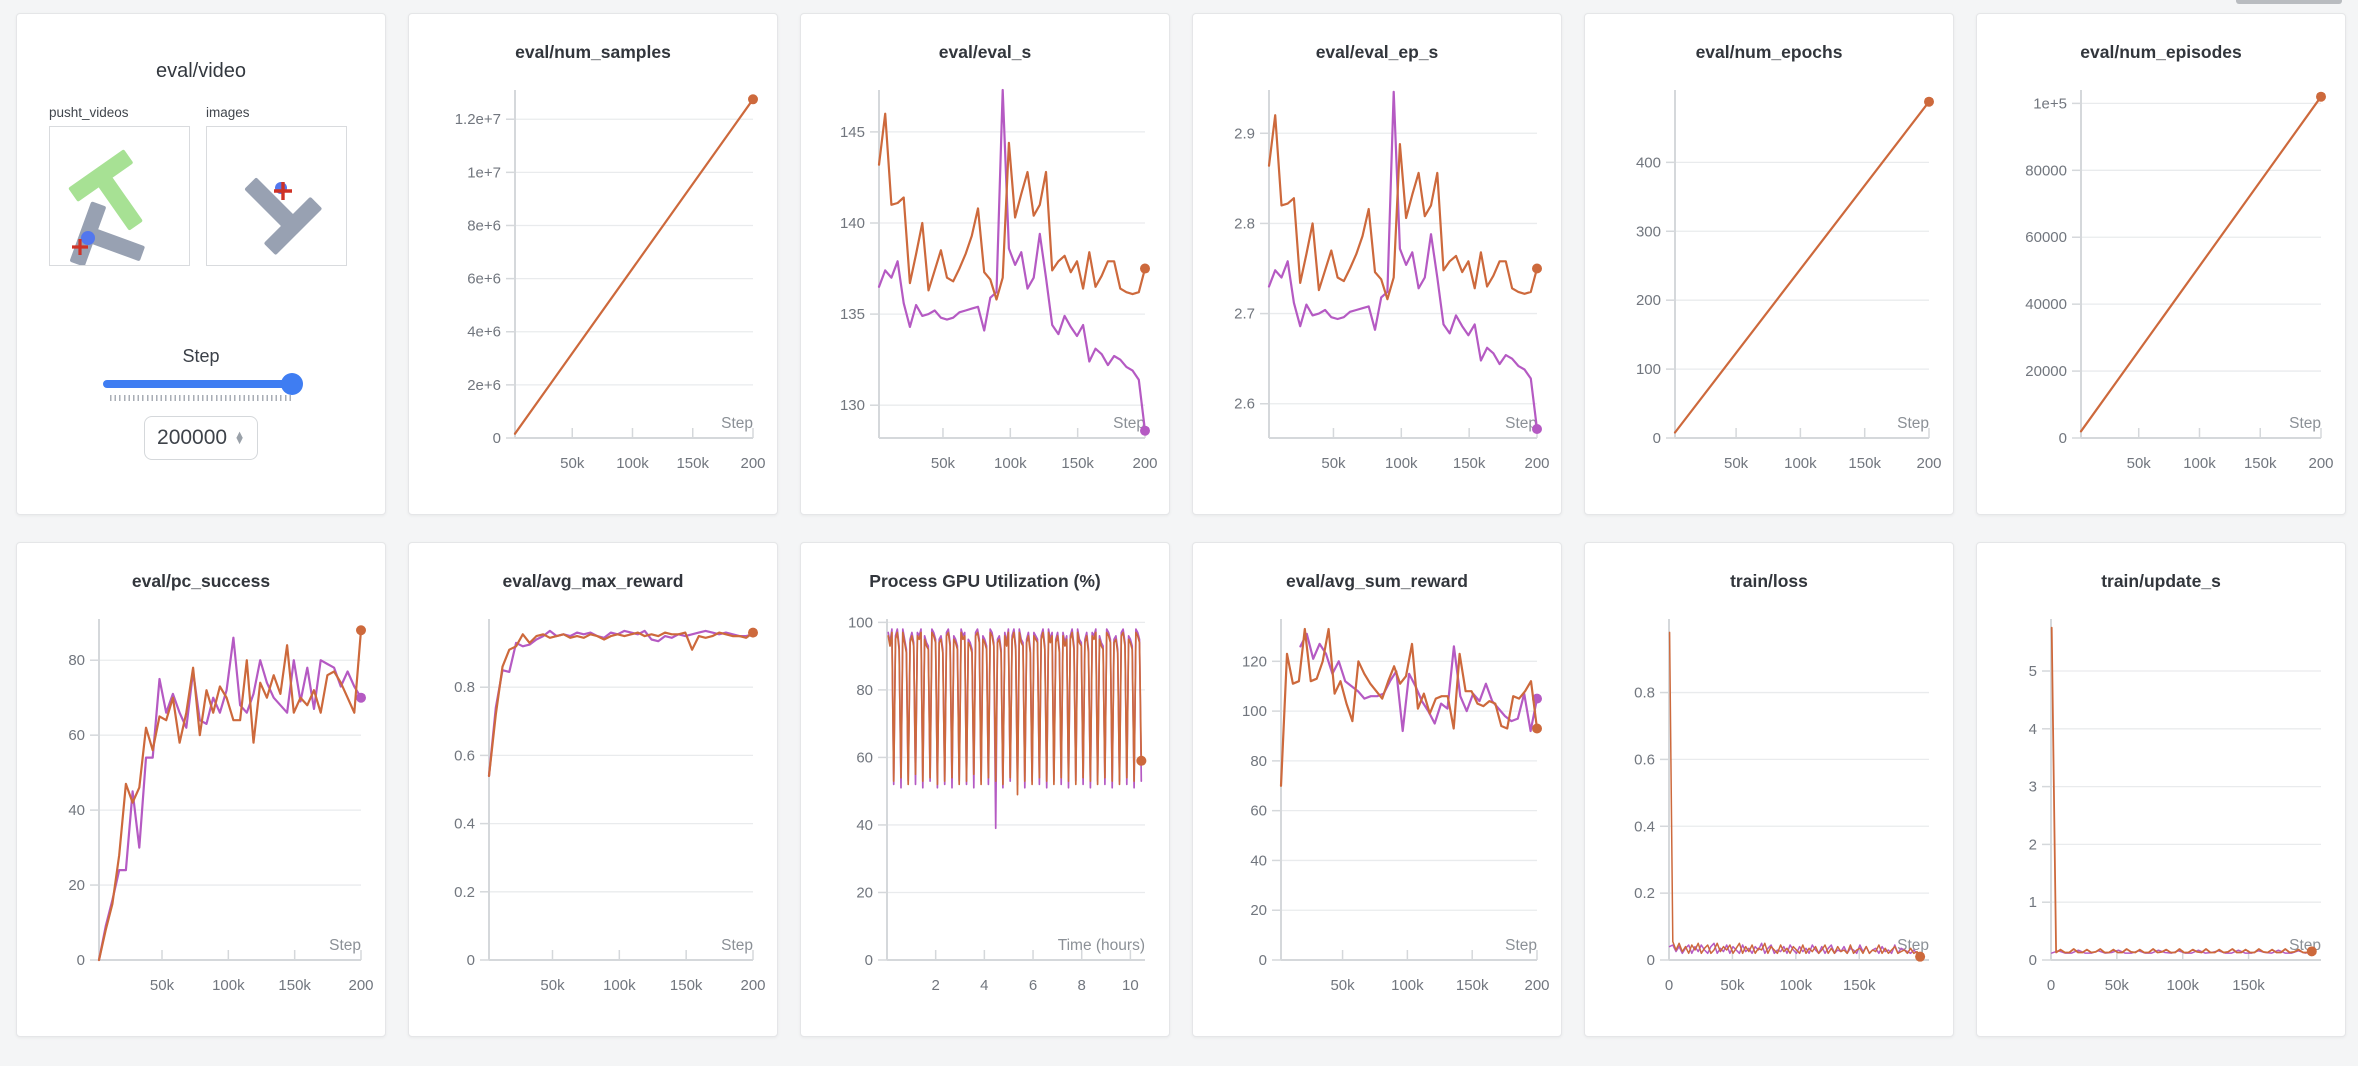 Image resolution: width=2358 pixels, height=1066 pixels. Describe the element at coordinates (1648, 231) in the screenshot. I see `svg-text: 300` at that location.